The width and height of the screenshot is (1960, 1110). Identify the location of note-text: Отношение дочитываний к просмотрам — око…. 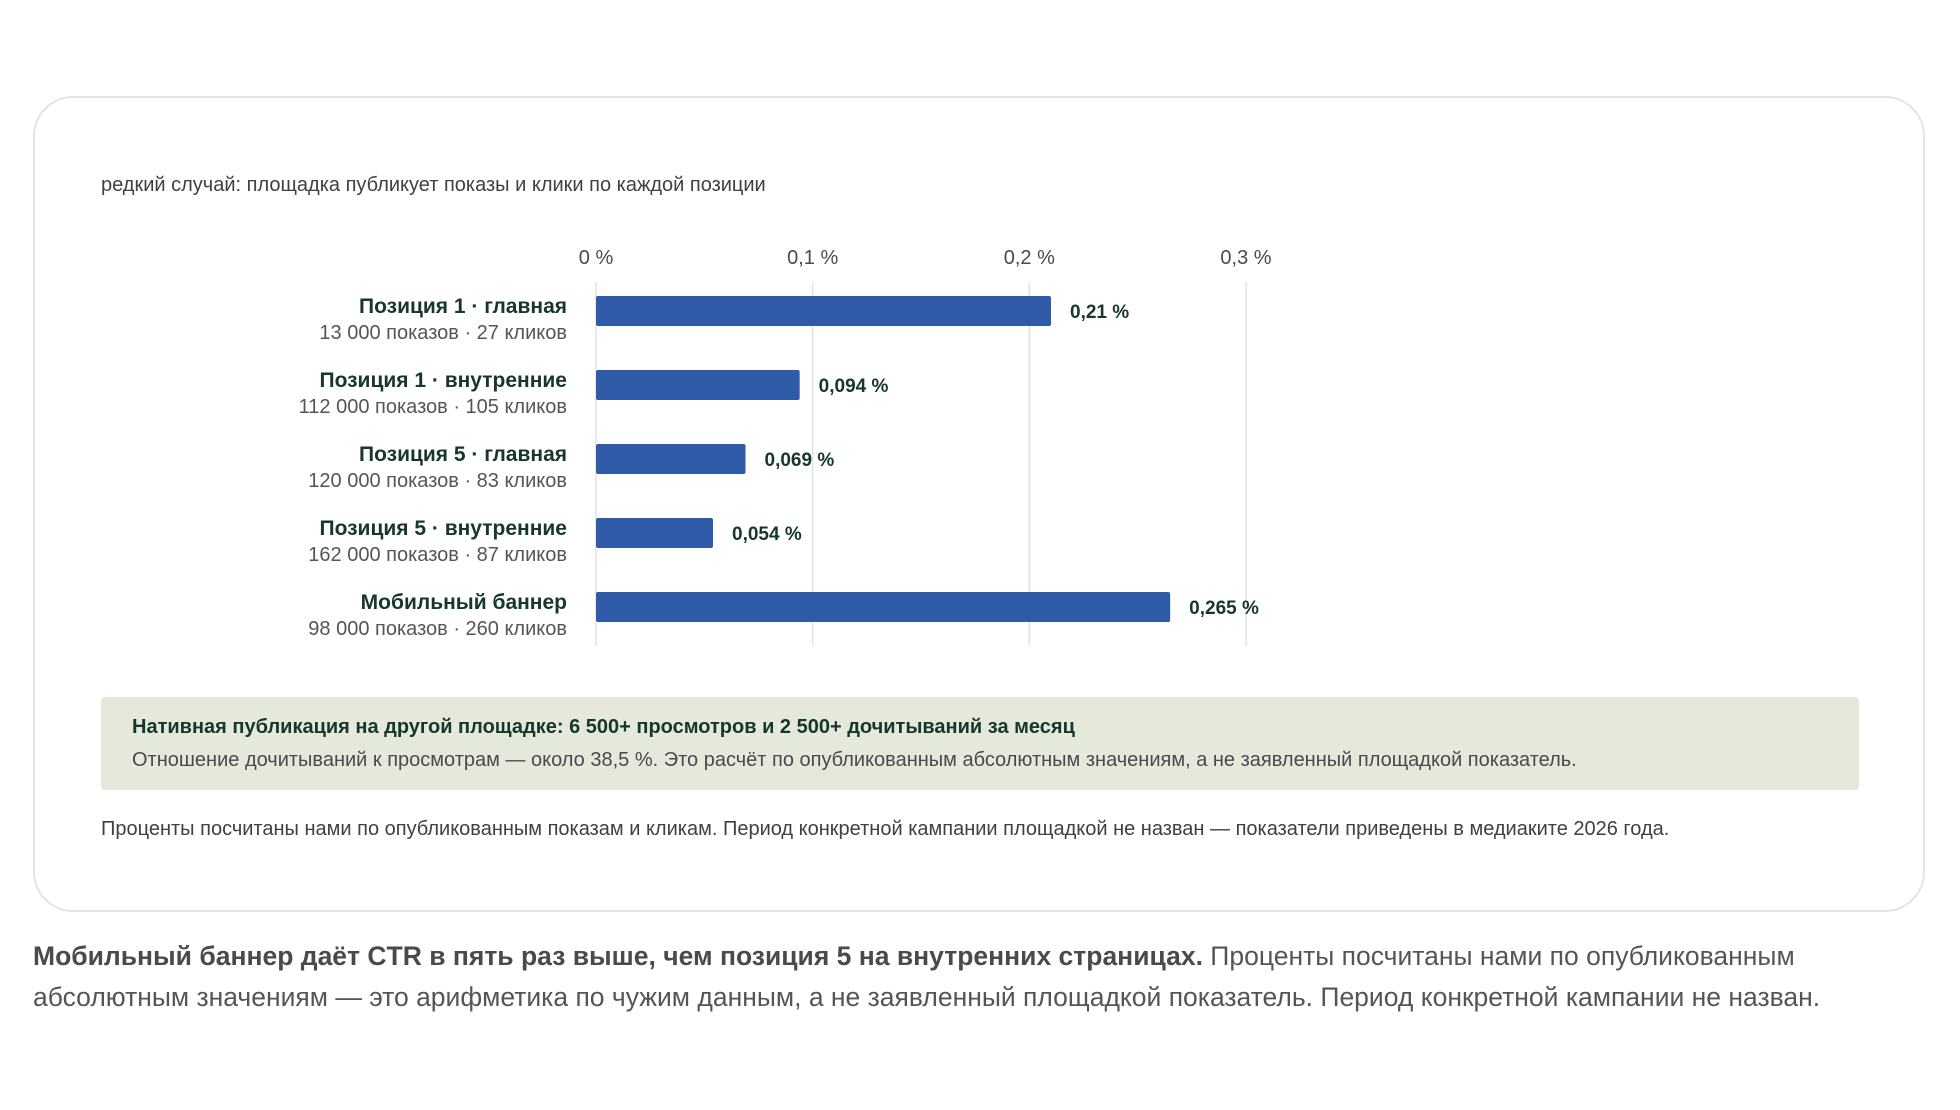
(854, 760).